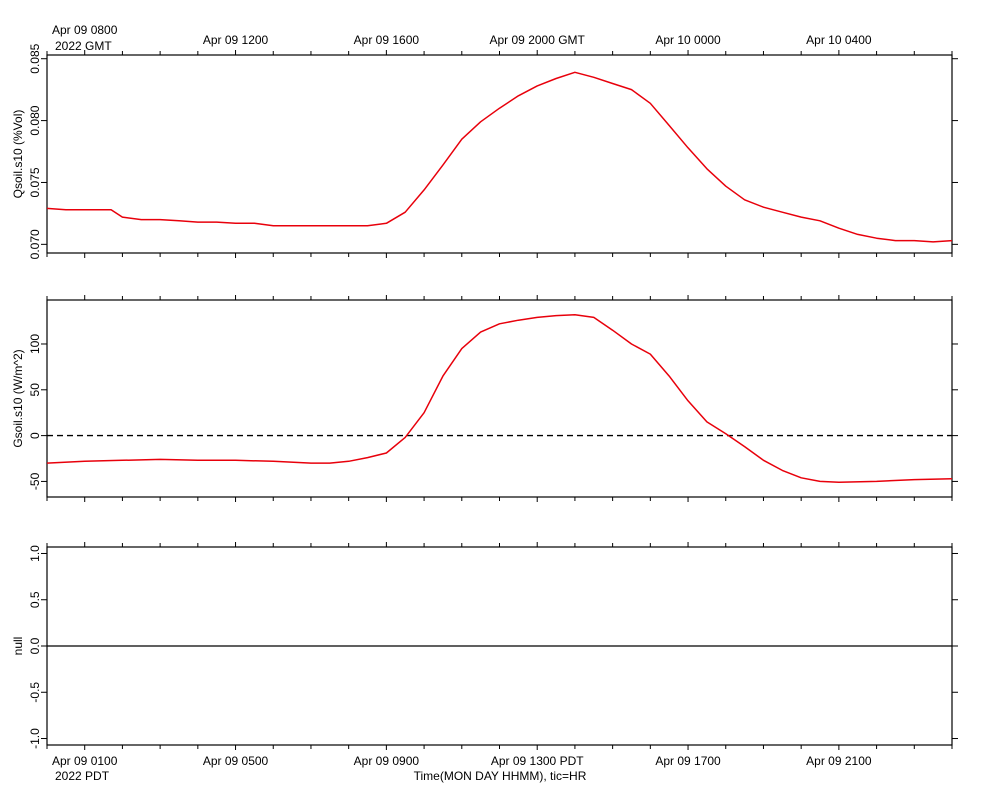 The image size is (1000, 805). What do you see at coordinates (35, 390) in the screenshot?
I see `y-tick-label: 50` at bounding box center [35, 390].